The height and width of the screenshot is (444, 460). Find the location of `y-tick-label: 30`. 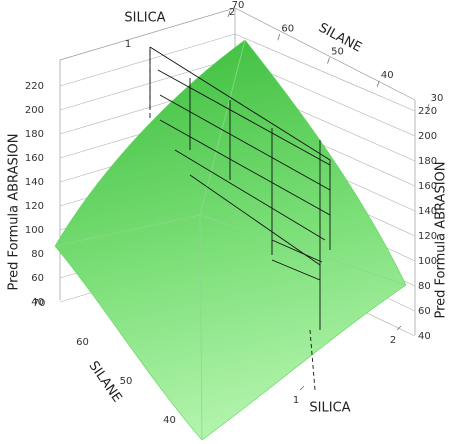

y-tick-label: 30 is located at coordinates (437, 98).